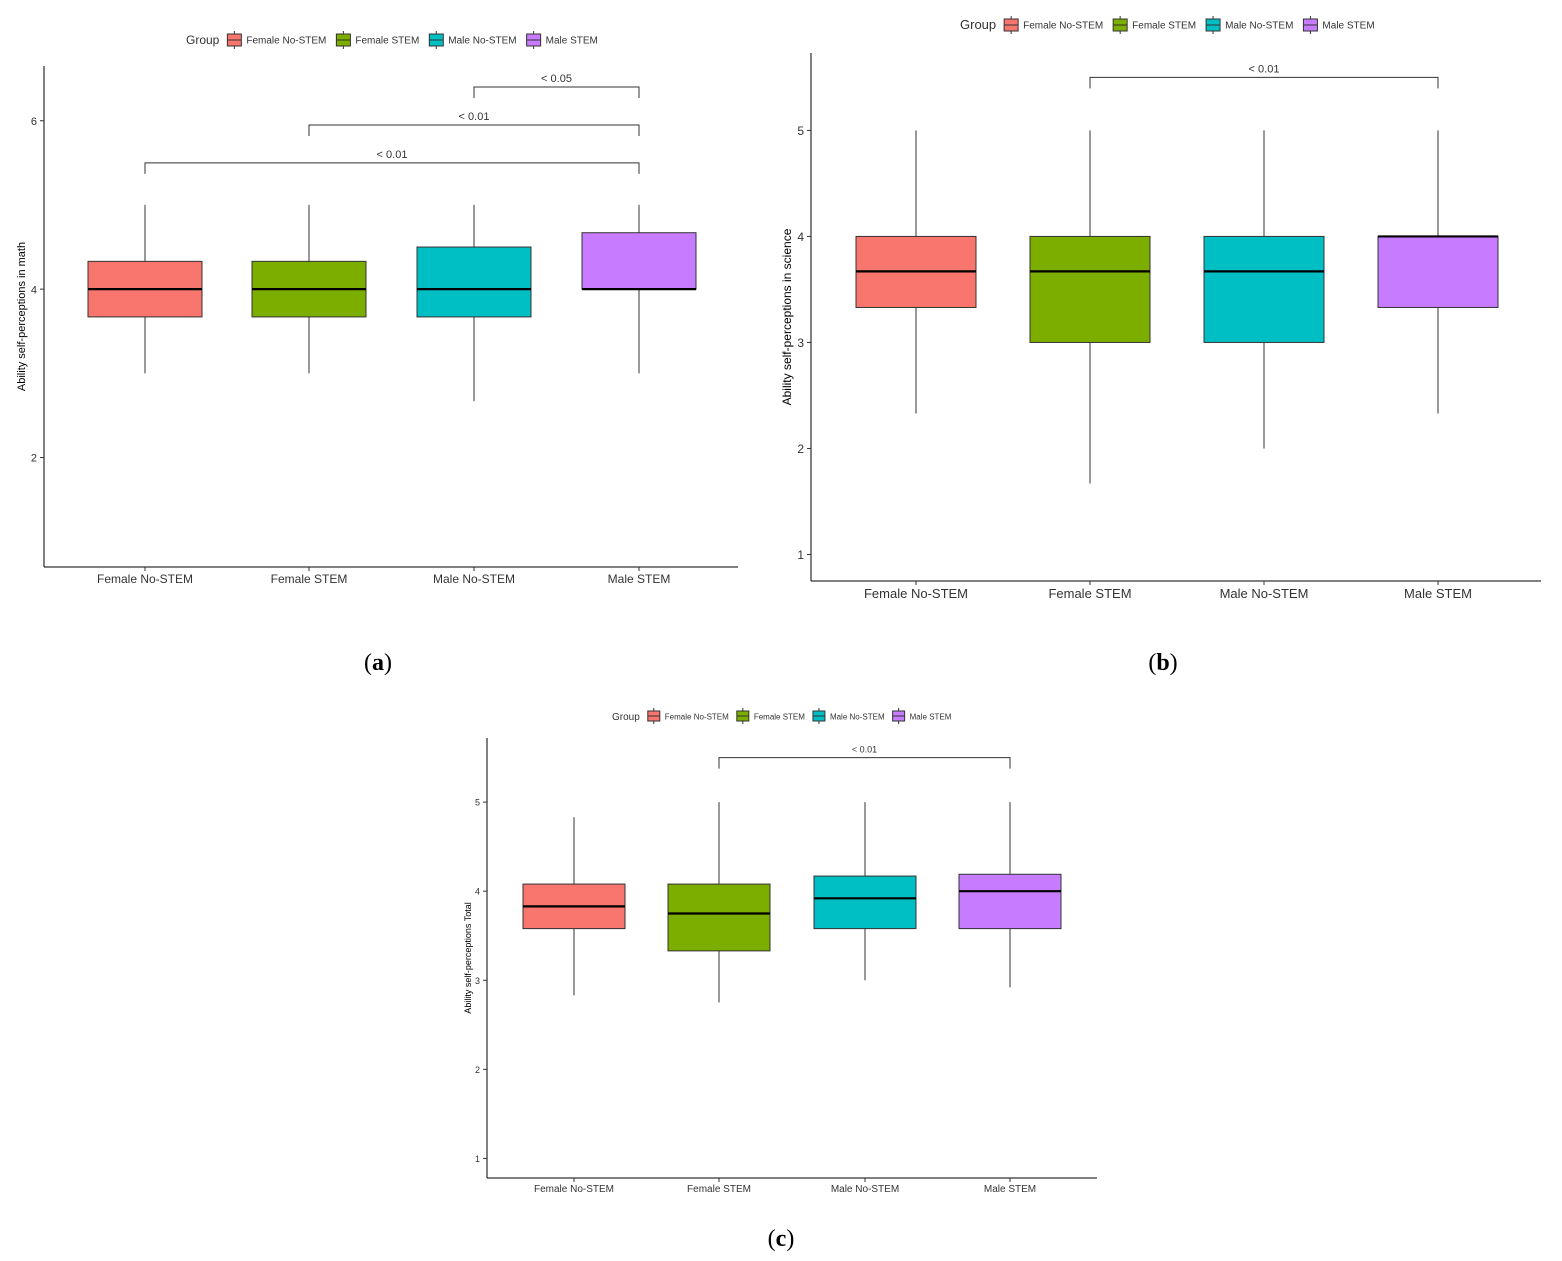  Describe the element at coordinates (309, 579) in the screenshot. I see `chart-a-xtick-label-female-stem: Female STEM` at that location.